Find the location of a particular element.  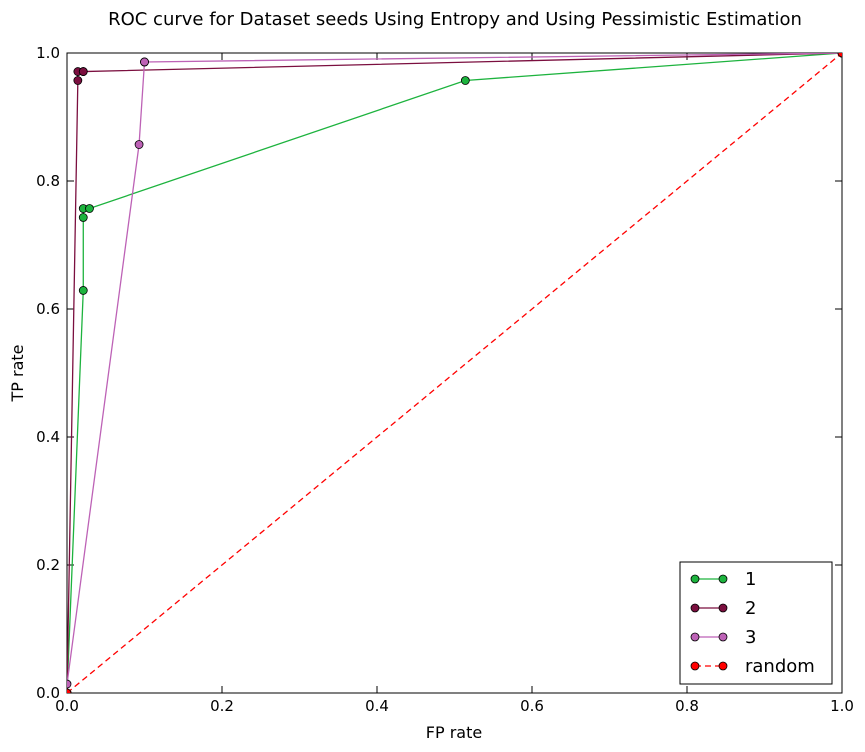

legend-box is located at coordinates (756, 623).